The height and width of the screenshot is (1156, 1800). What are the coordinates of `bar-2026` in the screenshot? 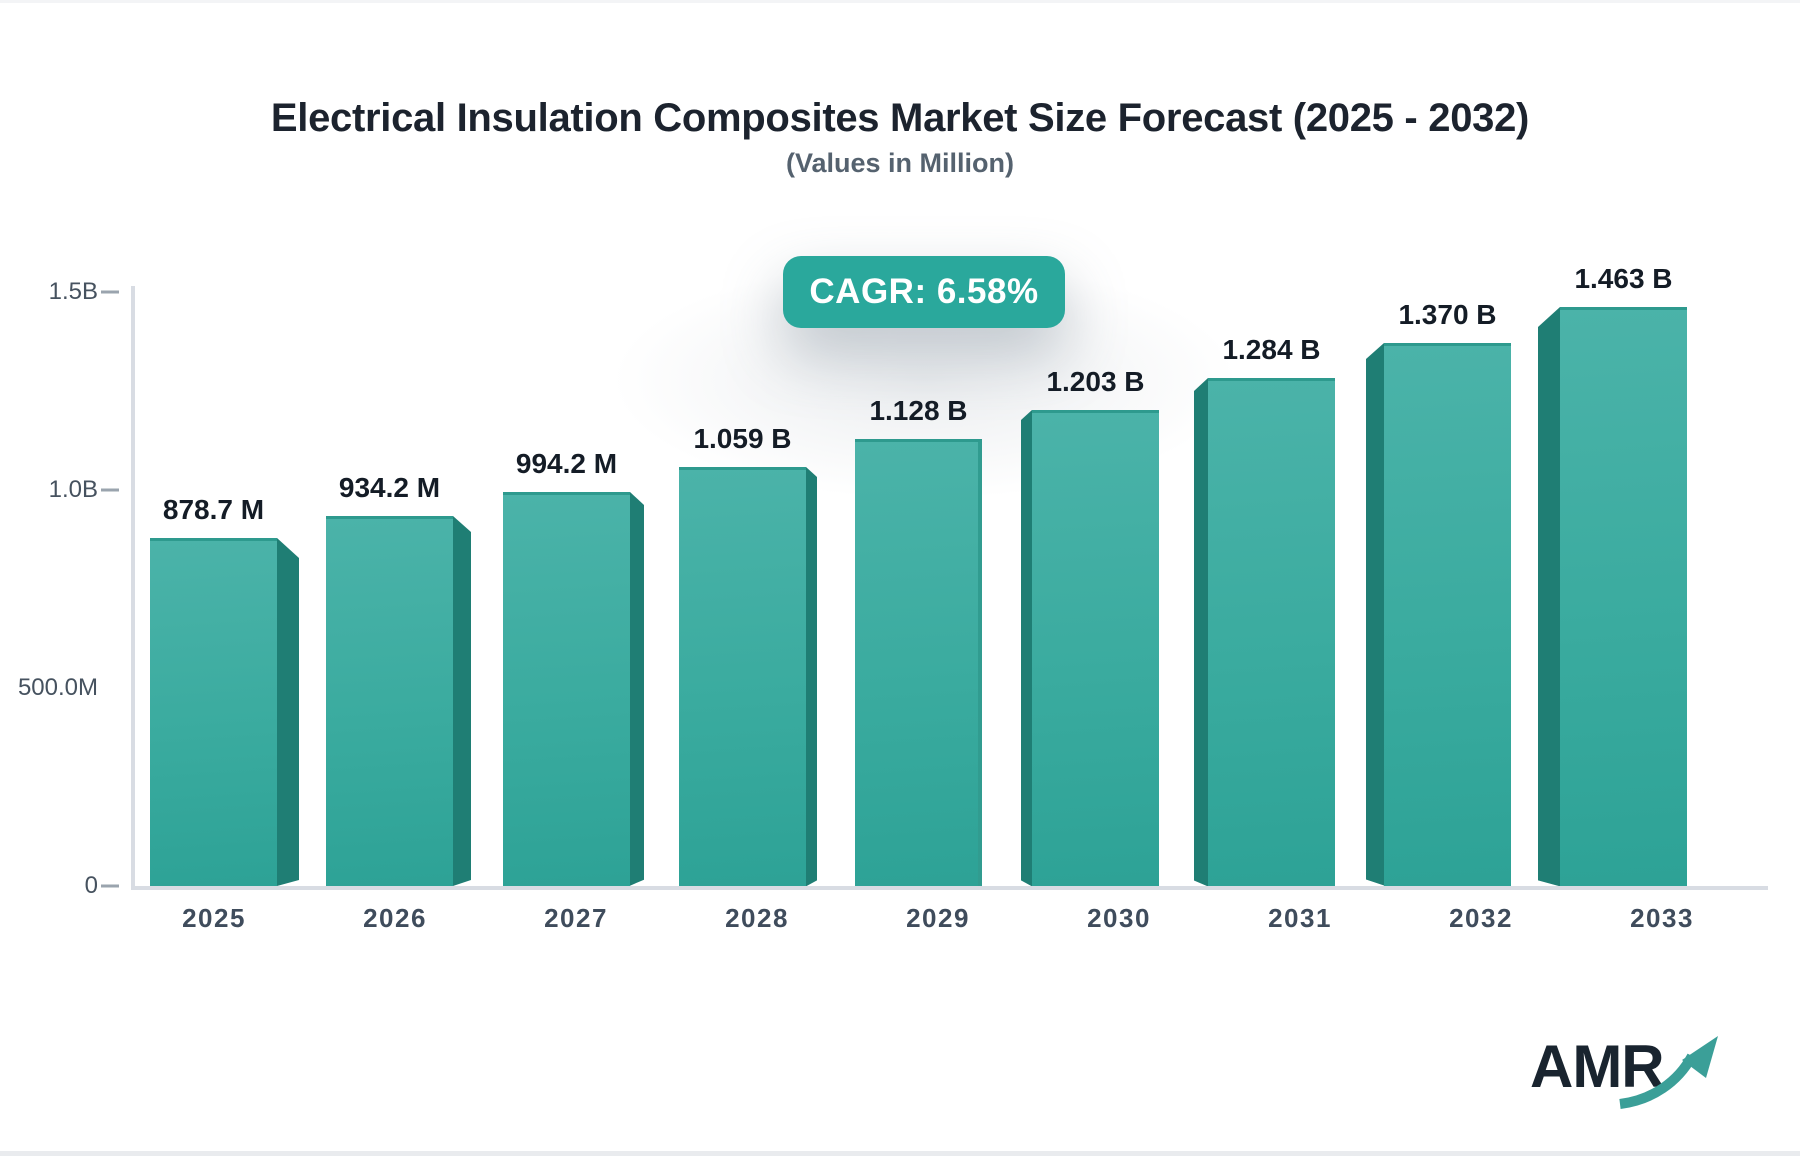 It's located at (389, 701).